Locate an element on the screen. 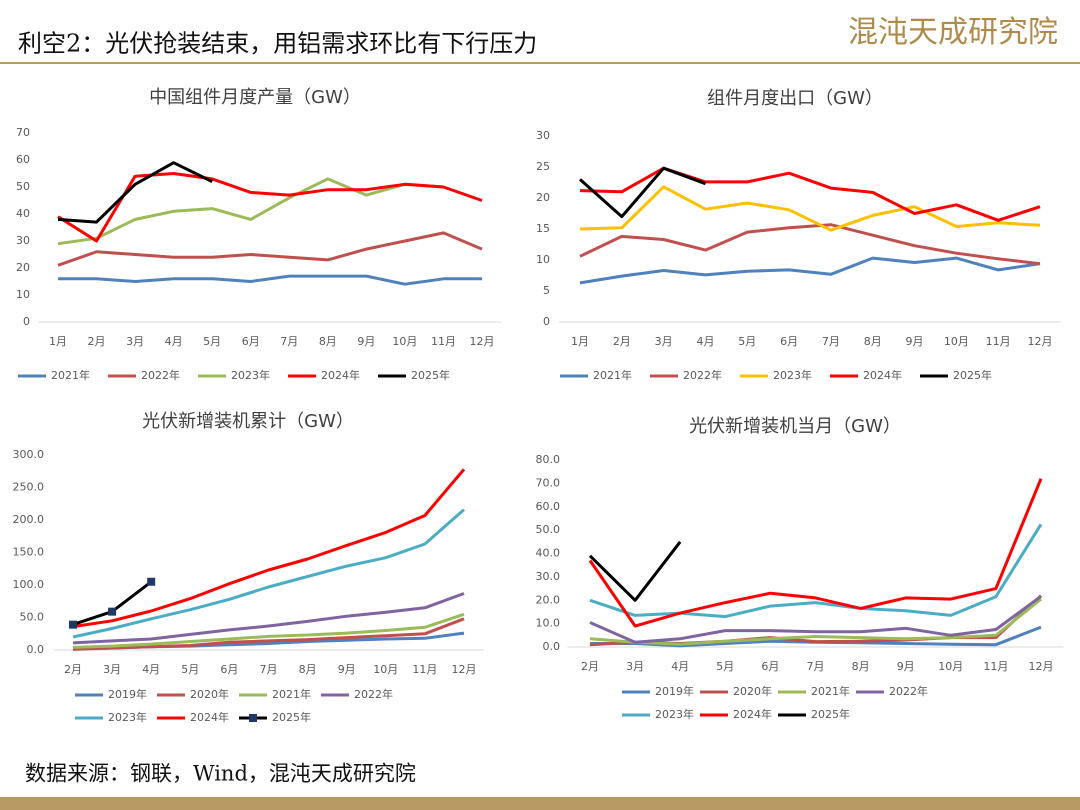 The image size is (1080, 810). y-tick-label: 70.0 is located at coordinates (548, 482).